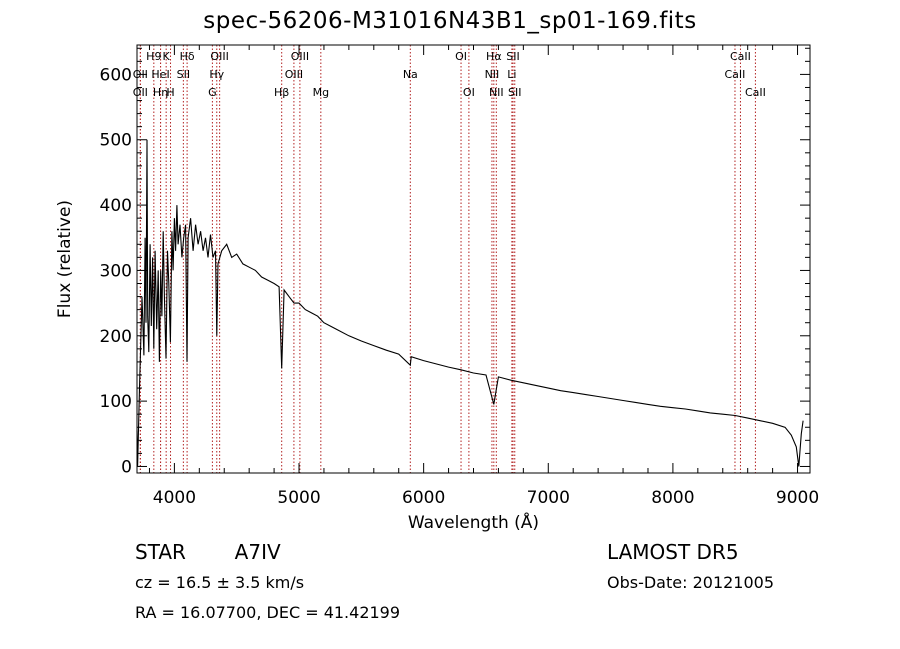  Describe the element at coordinates (116, 206) in the screenshot. I see `y-tick-label: 400` at that location.